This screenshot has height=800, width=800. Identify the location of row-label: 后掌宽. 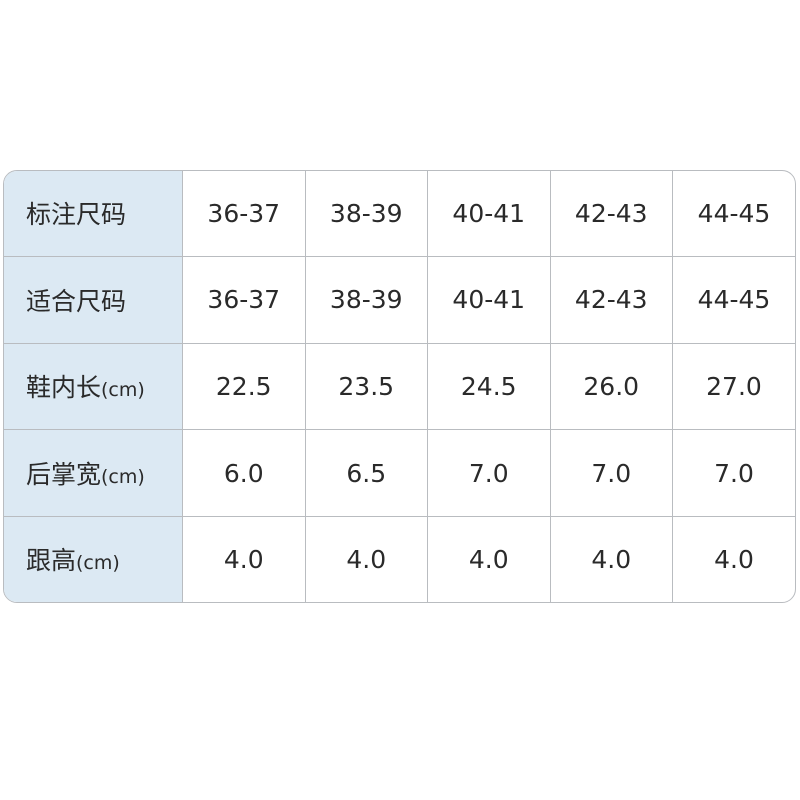
(64, 475).